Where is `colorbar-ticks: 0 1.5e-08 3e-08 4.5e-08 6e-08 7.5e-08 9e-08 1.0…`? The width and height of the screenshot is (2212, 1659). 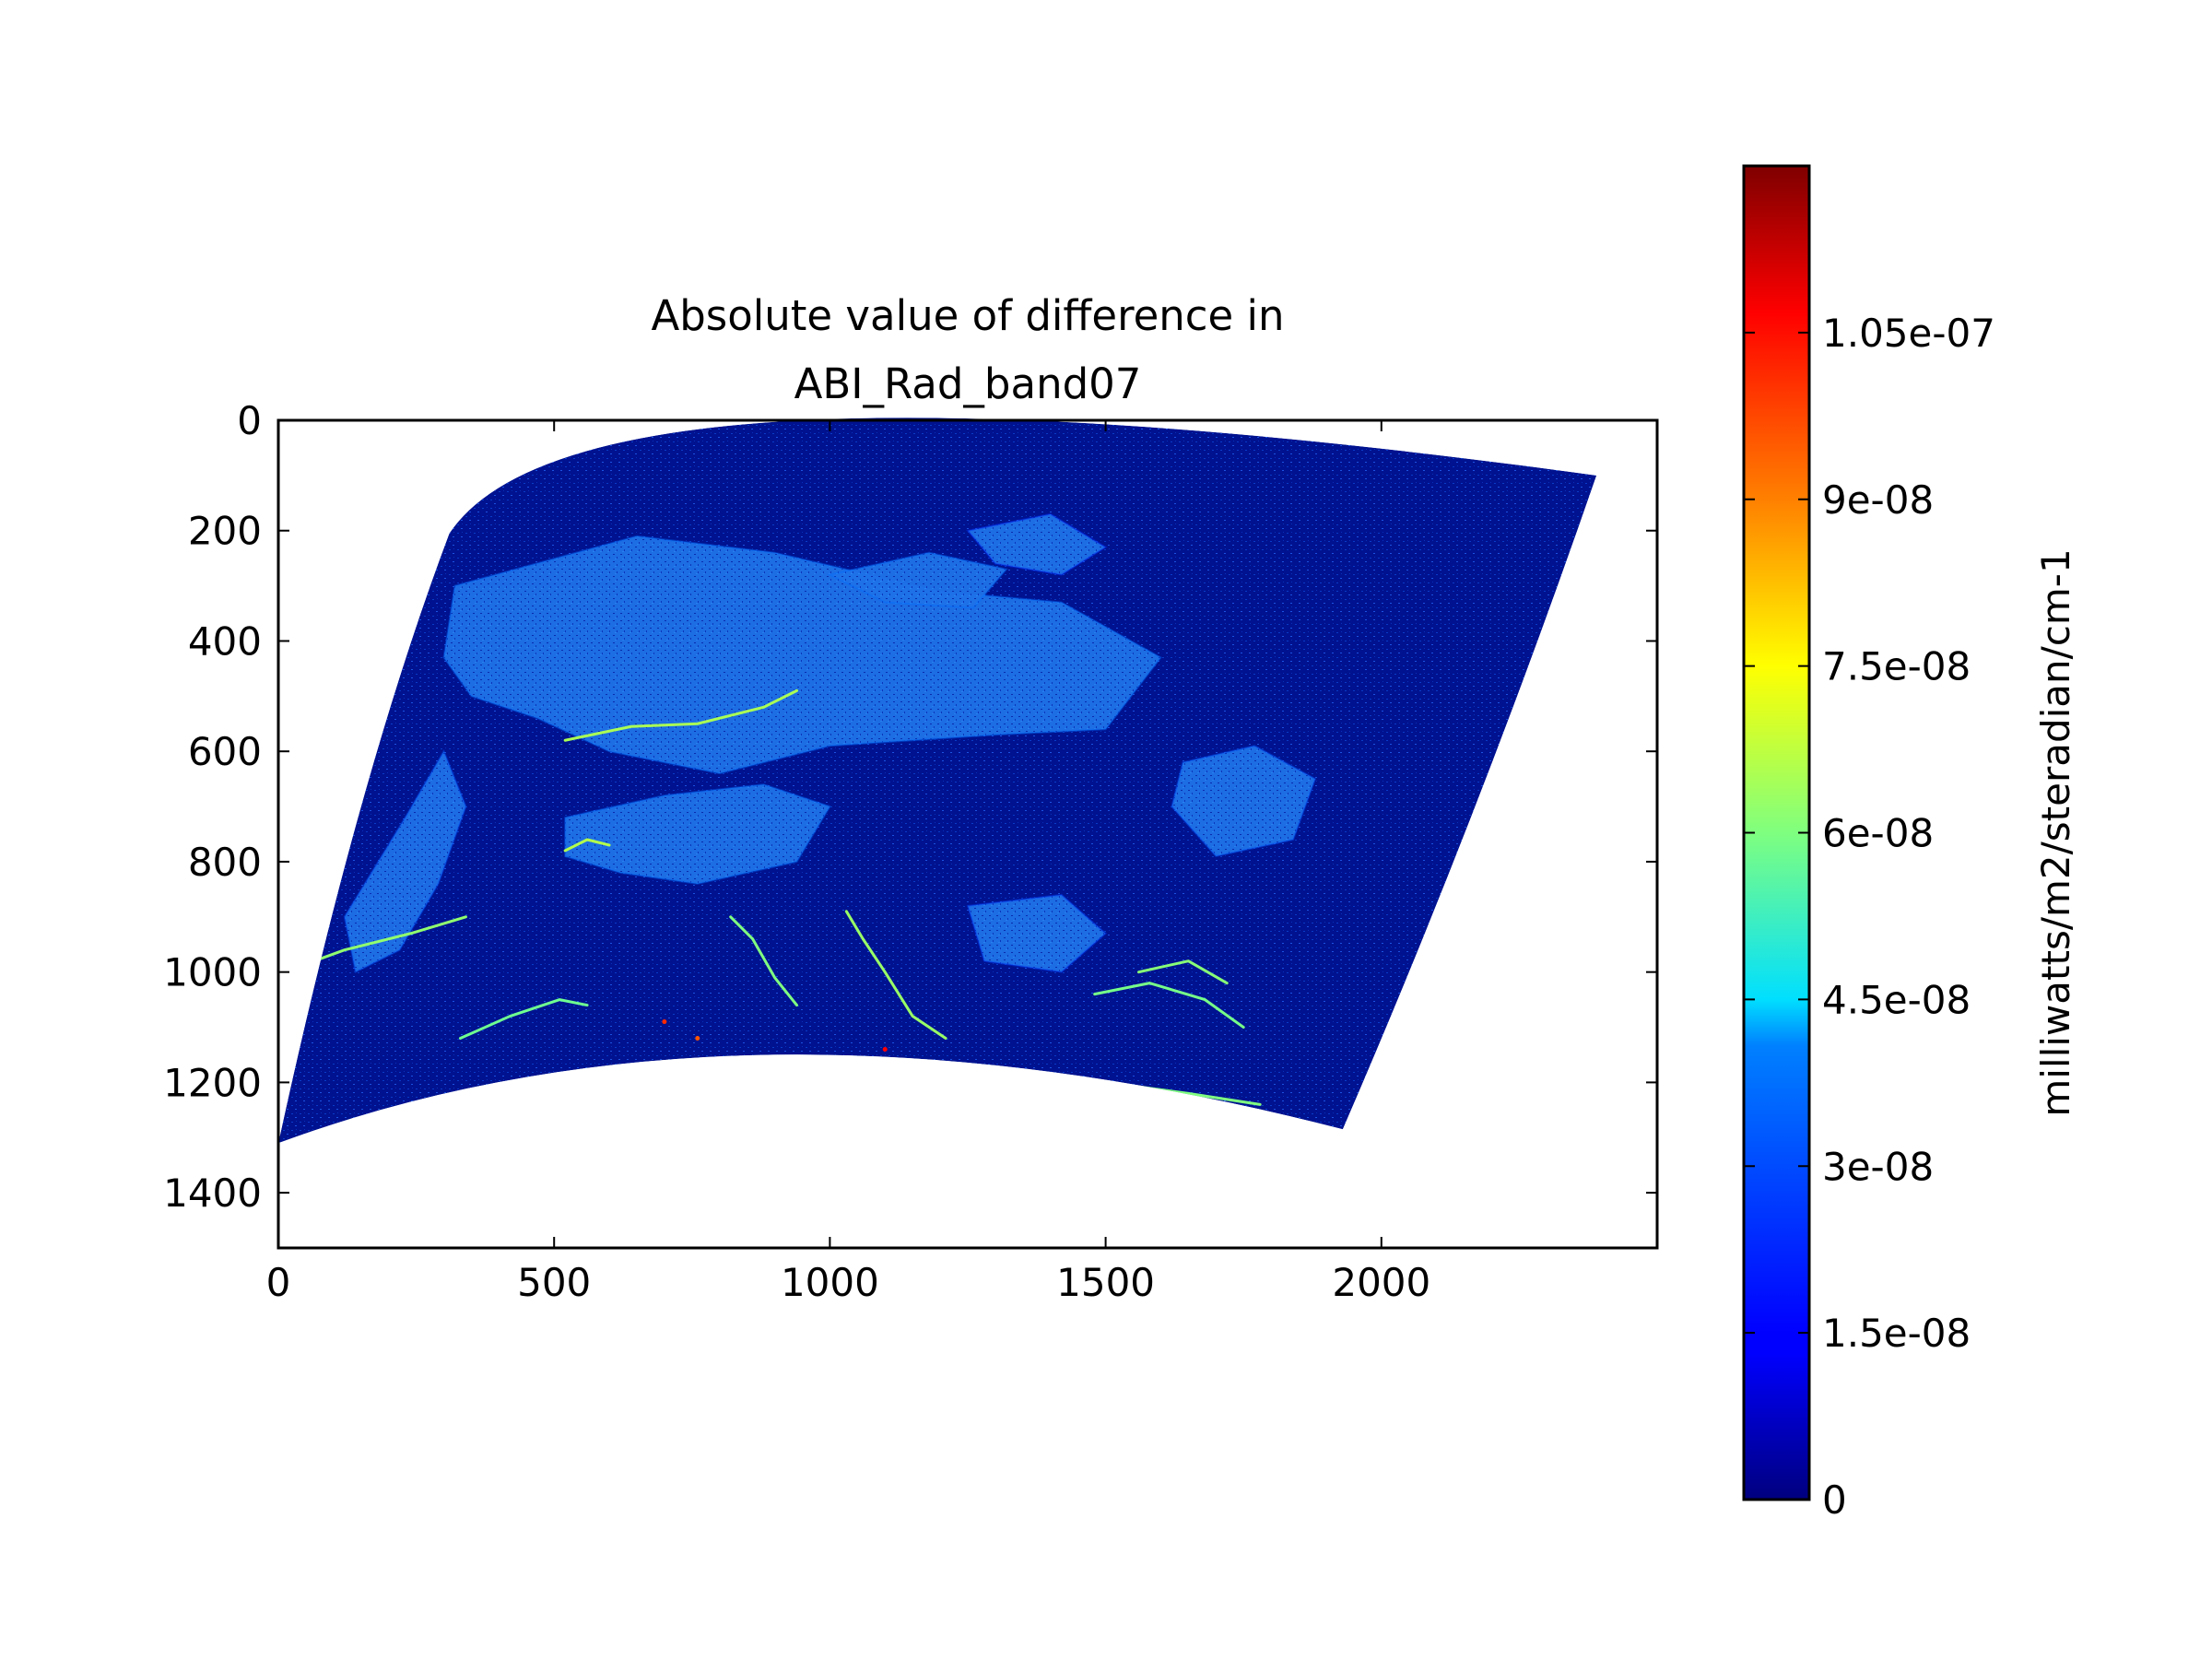
colorbar-ticks: 0 1.5e-08 3e-08 4.5e-08 6e-08 7.5e-08 9e-08 1.0… is located at coordinates (1869, 917).